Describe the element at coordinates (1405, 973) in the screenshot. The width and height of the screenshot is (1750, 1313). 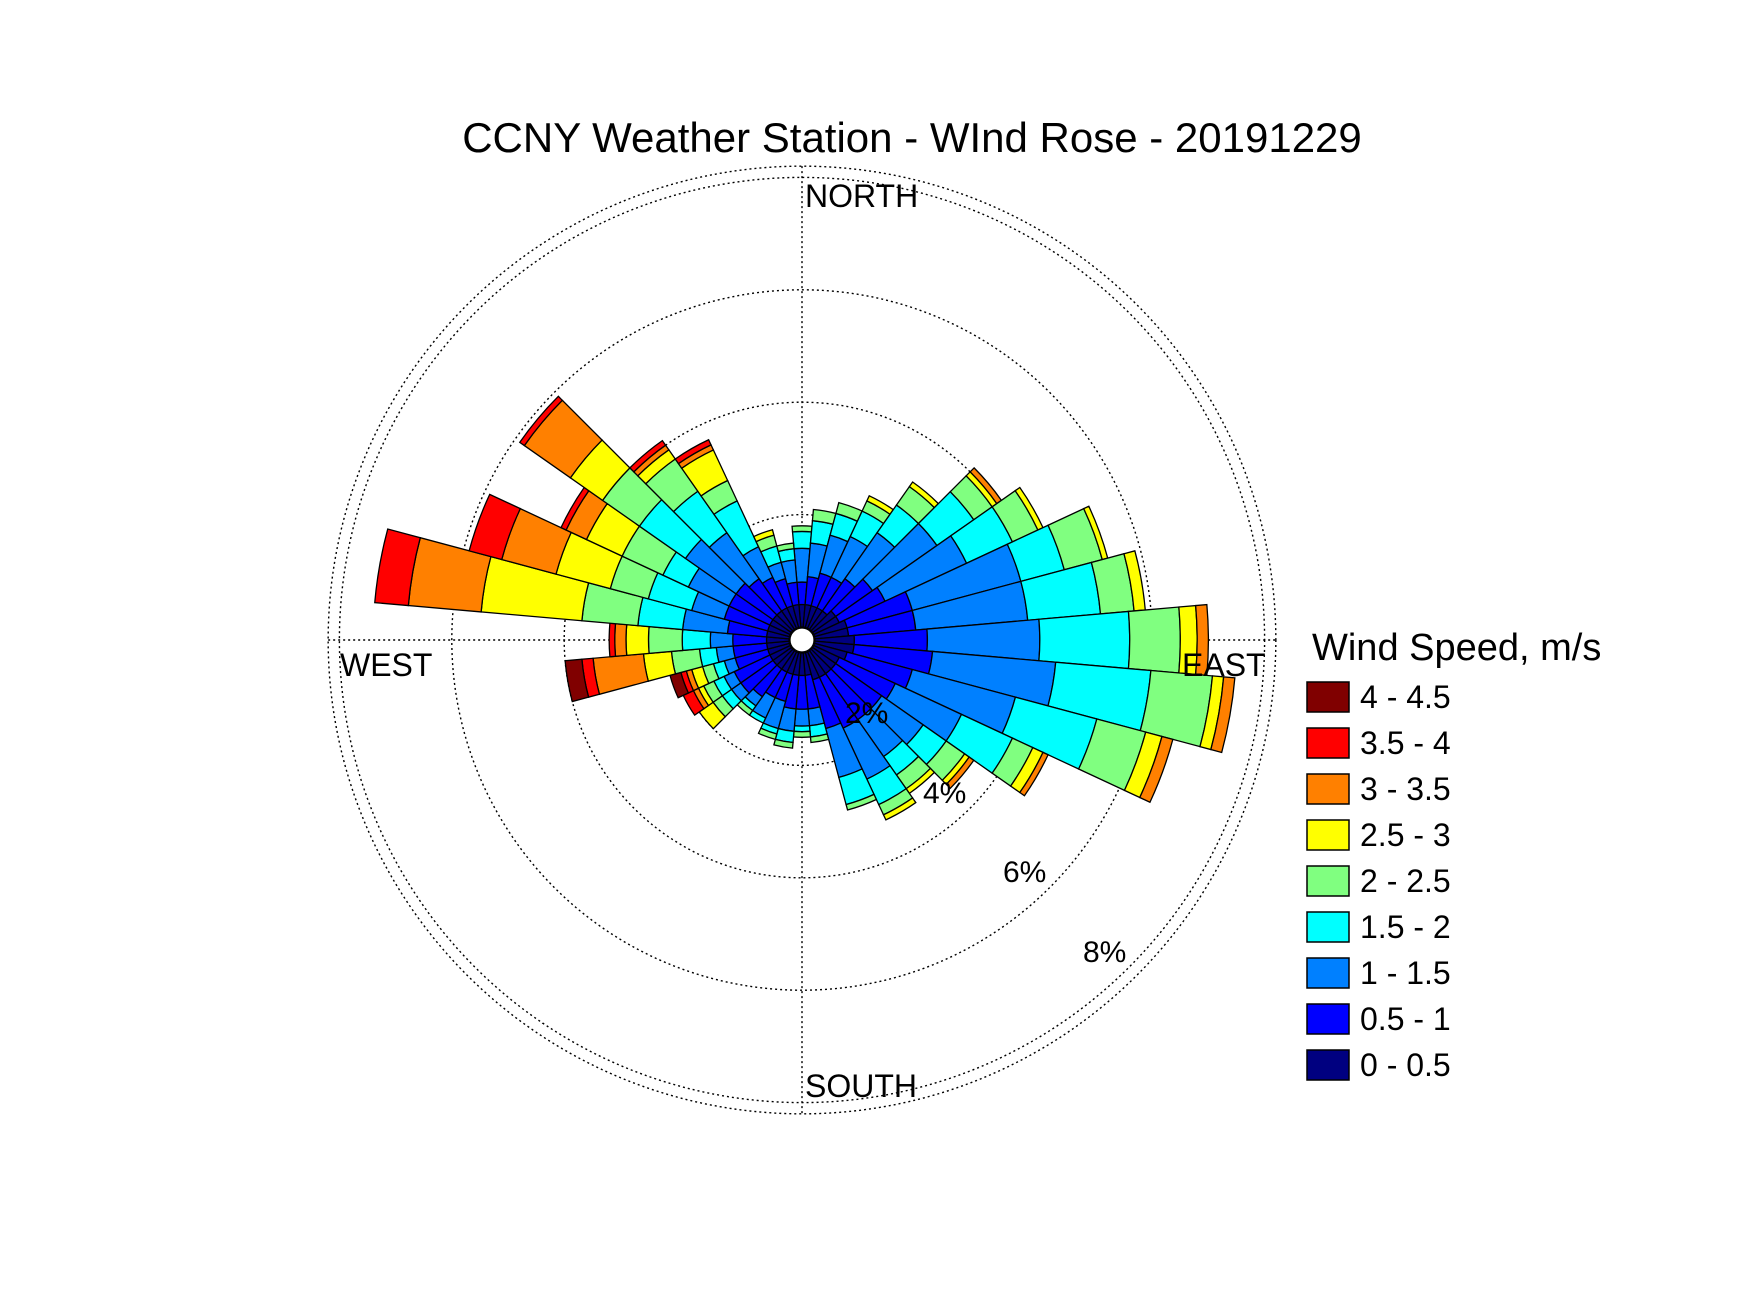
I see `legend-label: 1 - 1.5` at that location.